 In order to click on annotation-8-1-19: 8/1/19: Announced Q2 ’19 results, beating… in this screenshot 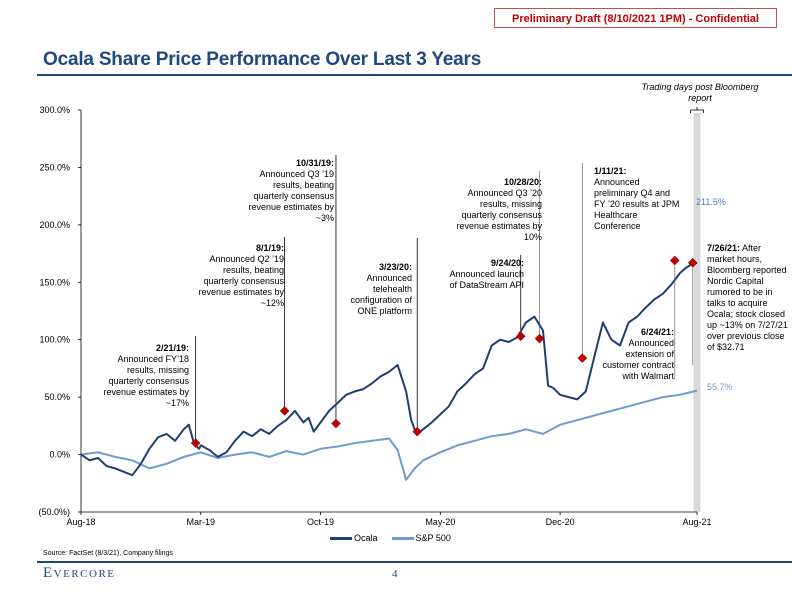, I will do `click(236, 276)`.